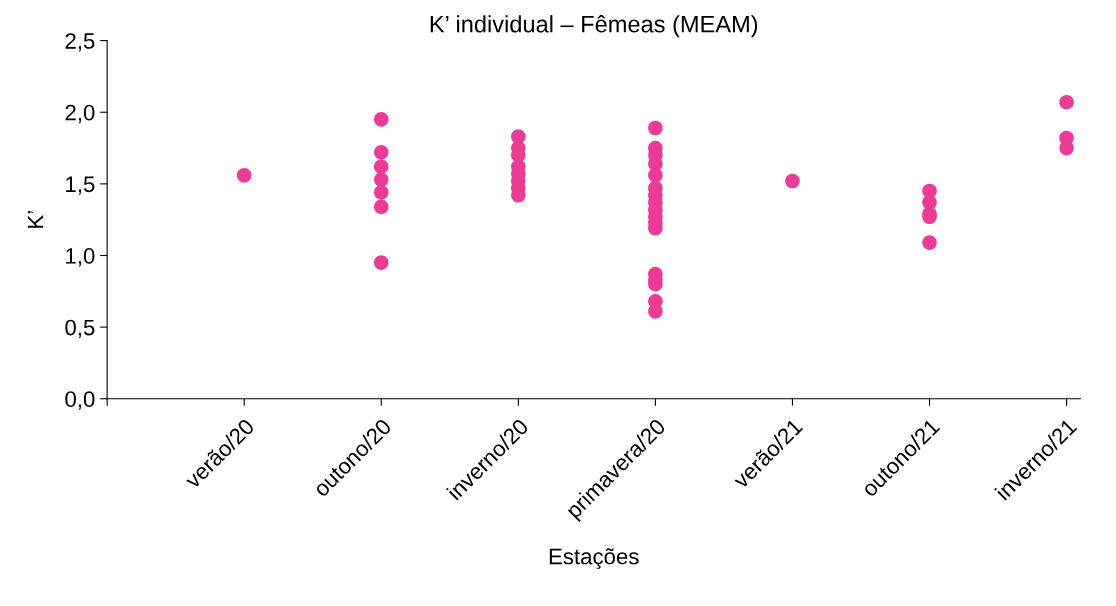 This screenshot has height=606, width=1116. Describe the element at coordinates (80, 185) in the screenshot. I see `y-tick-label: 1,5` at that location.